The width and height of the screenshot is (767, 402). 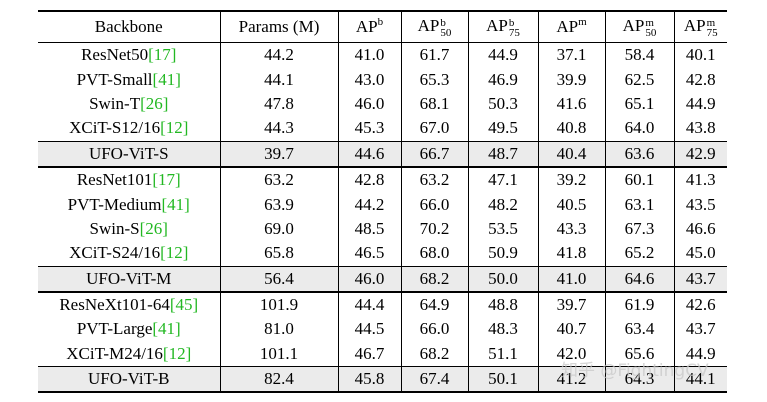 I want to click on params-cell: 39.7, so click(x=278, y=154).